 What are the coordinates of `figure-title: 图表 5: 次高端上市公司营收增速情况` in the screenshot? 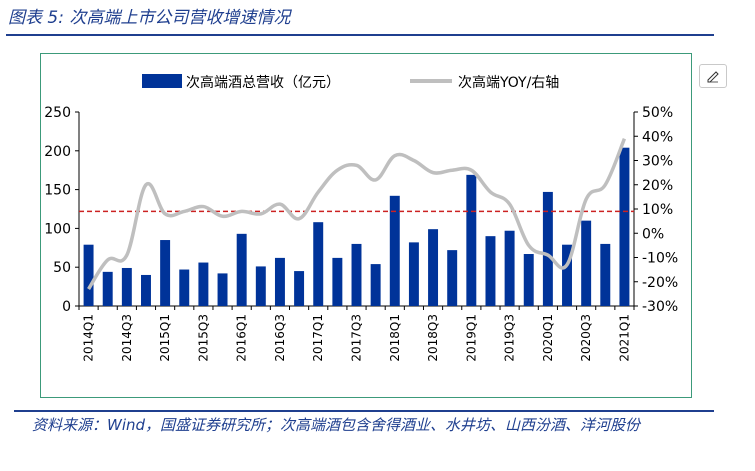 It's located at (149, 18).